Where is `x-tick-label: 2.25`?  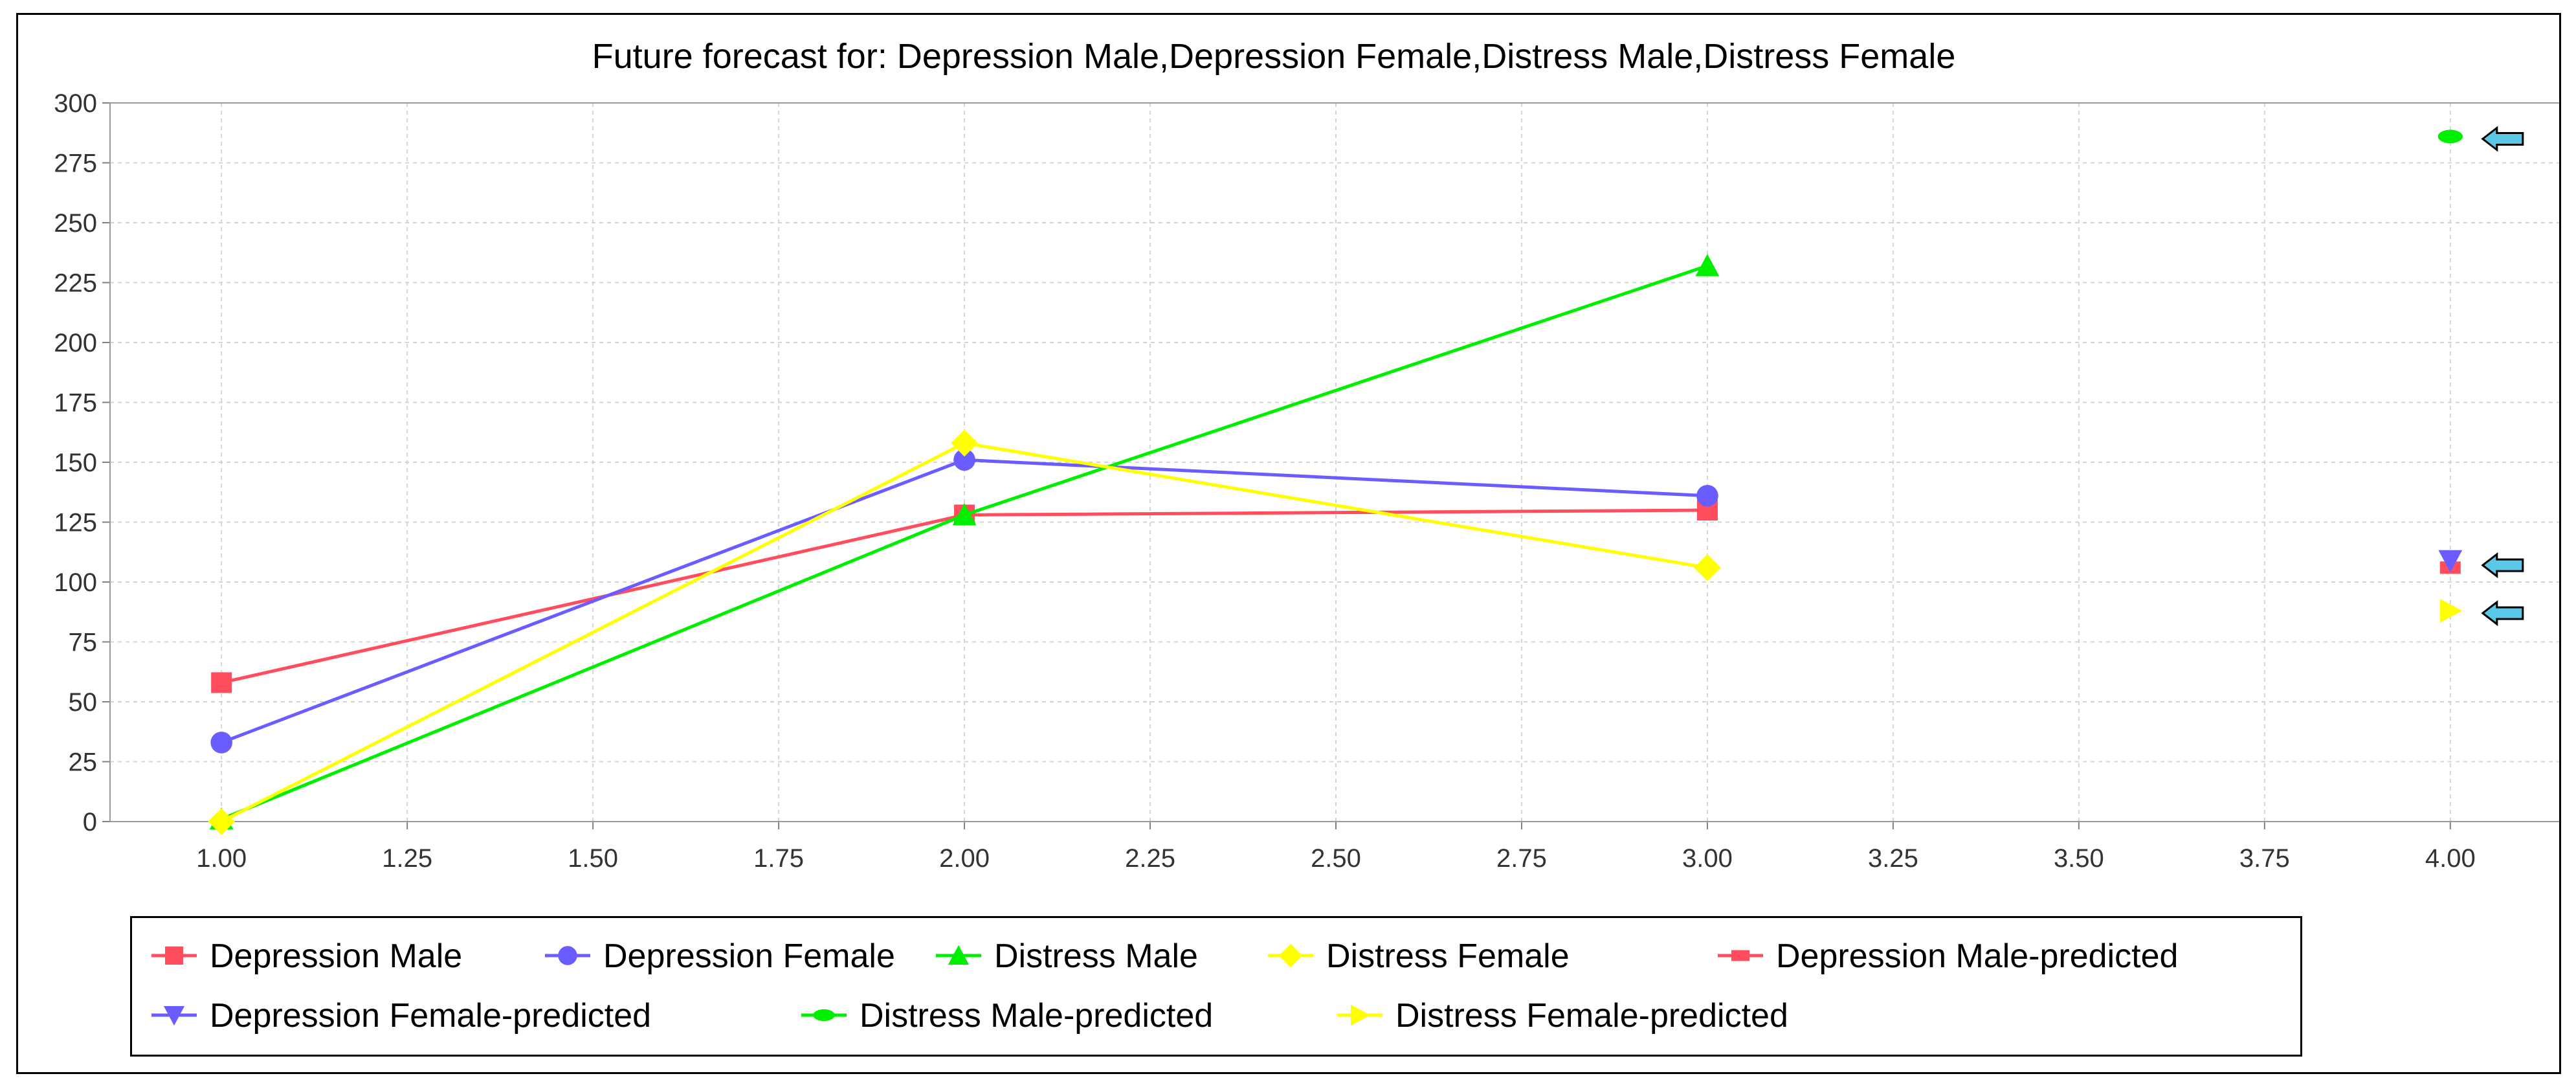 x-tick-label: 2.25 is located at coordinates (1150, 858).